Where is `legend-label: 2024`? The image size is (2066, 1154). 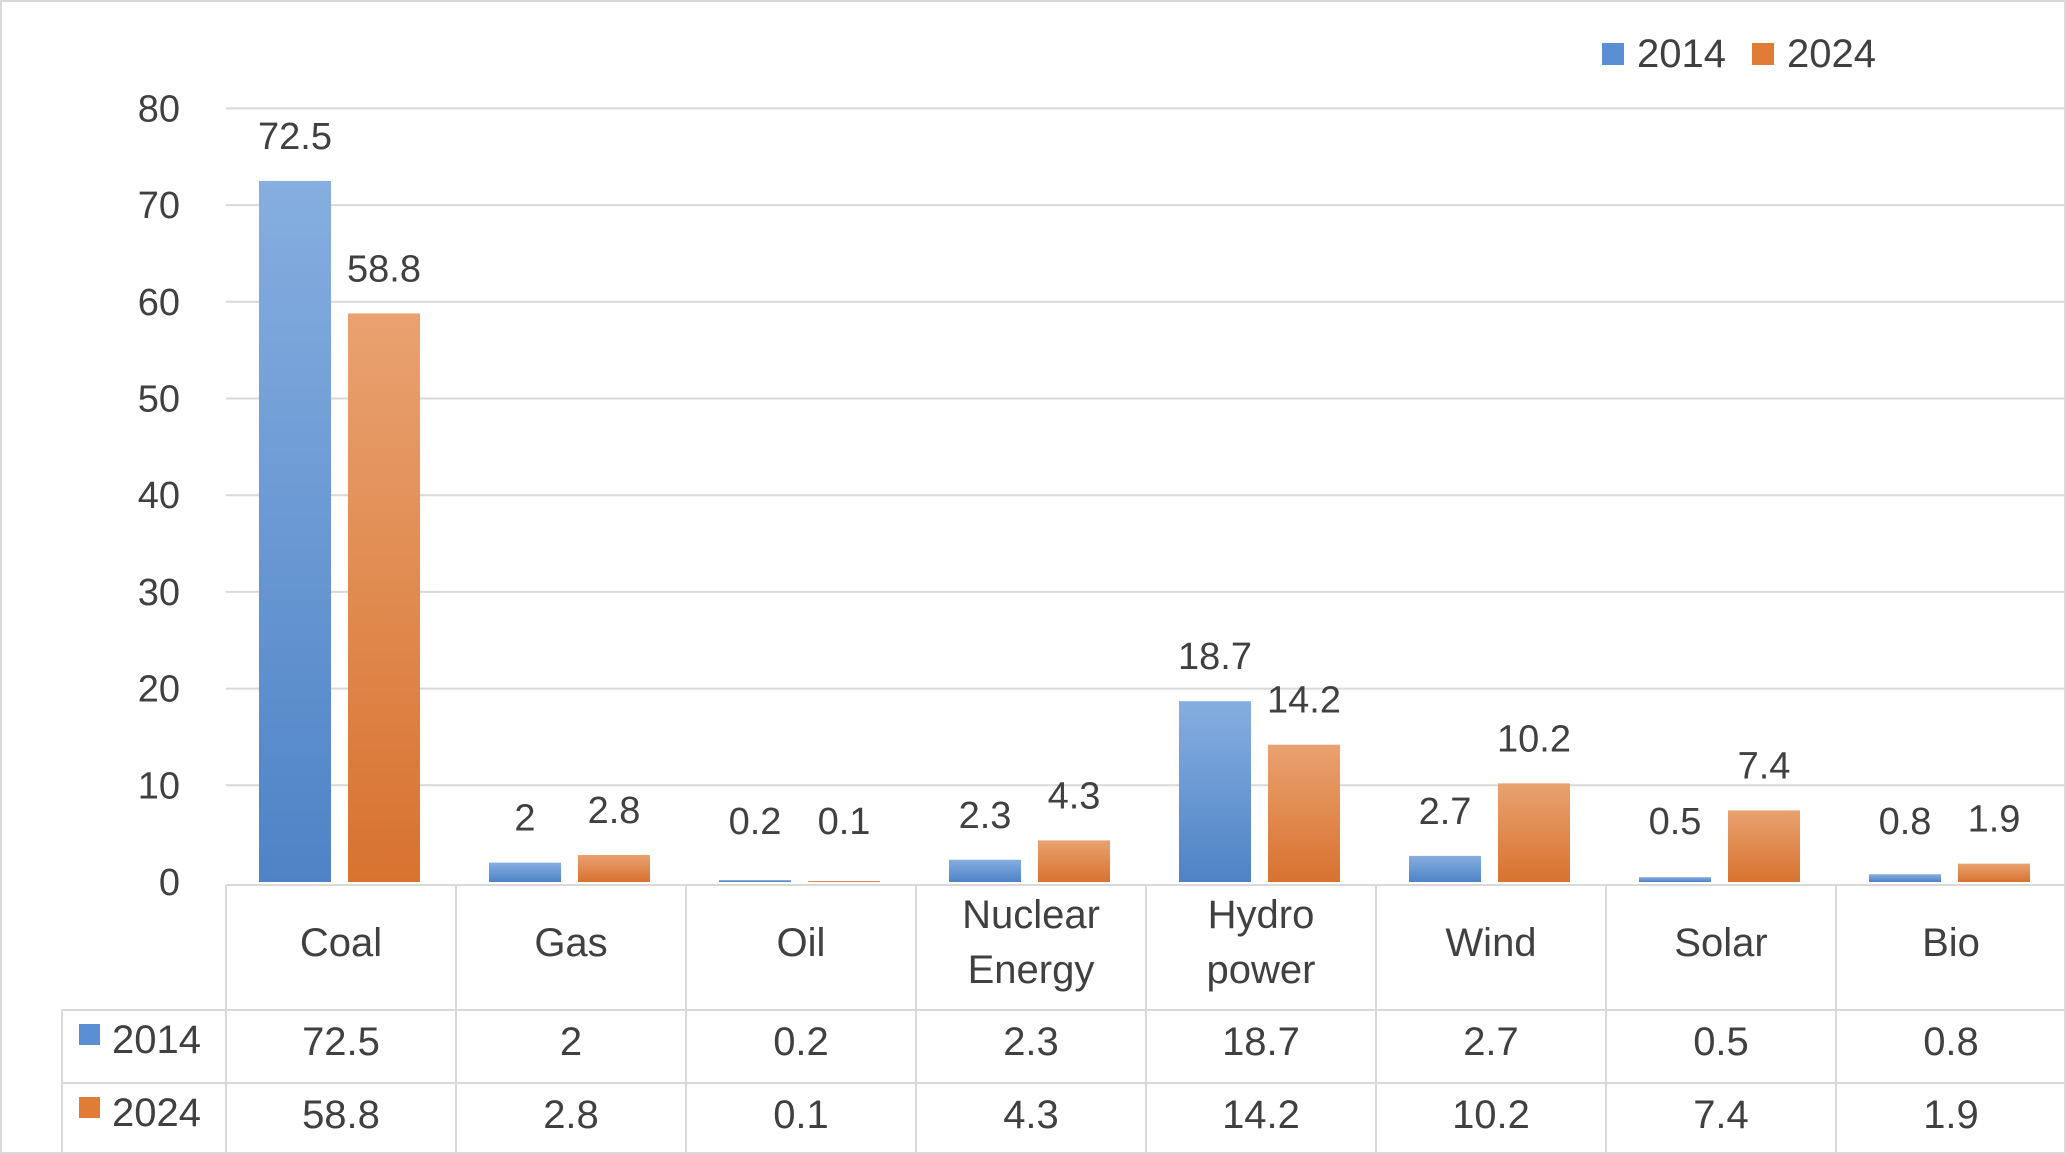
legend-label: 2024 is located at coordinates (1831, 54).